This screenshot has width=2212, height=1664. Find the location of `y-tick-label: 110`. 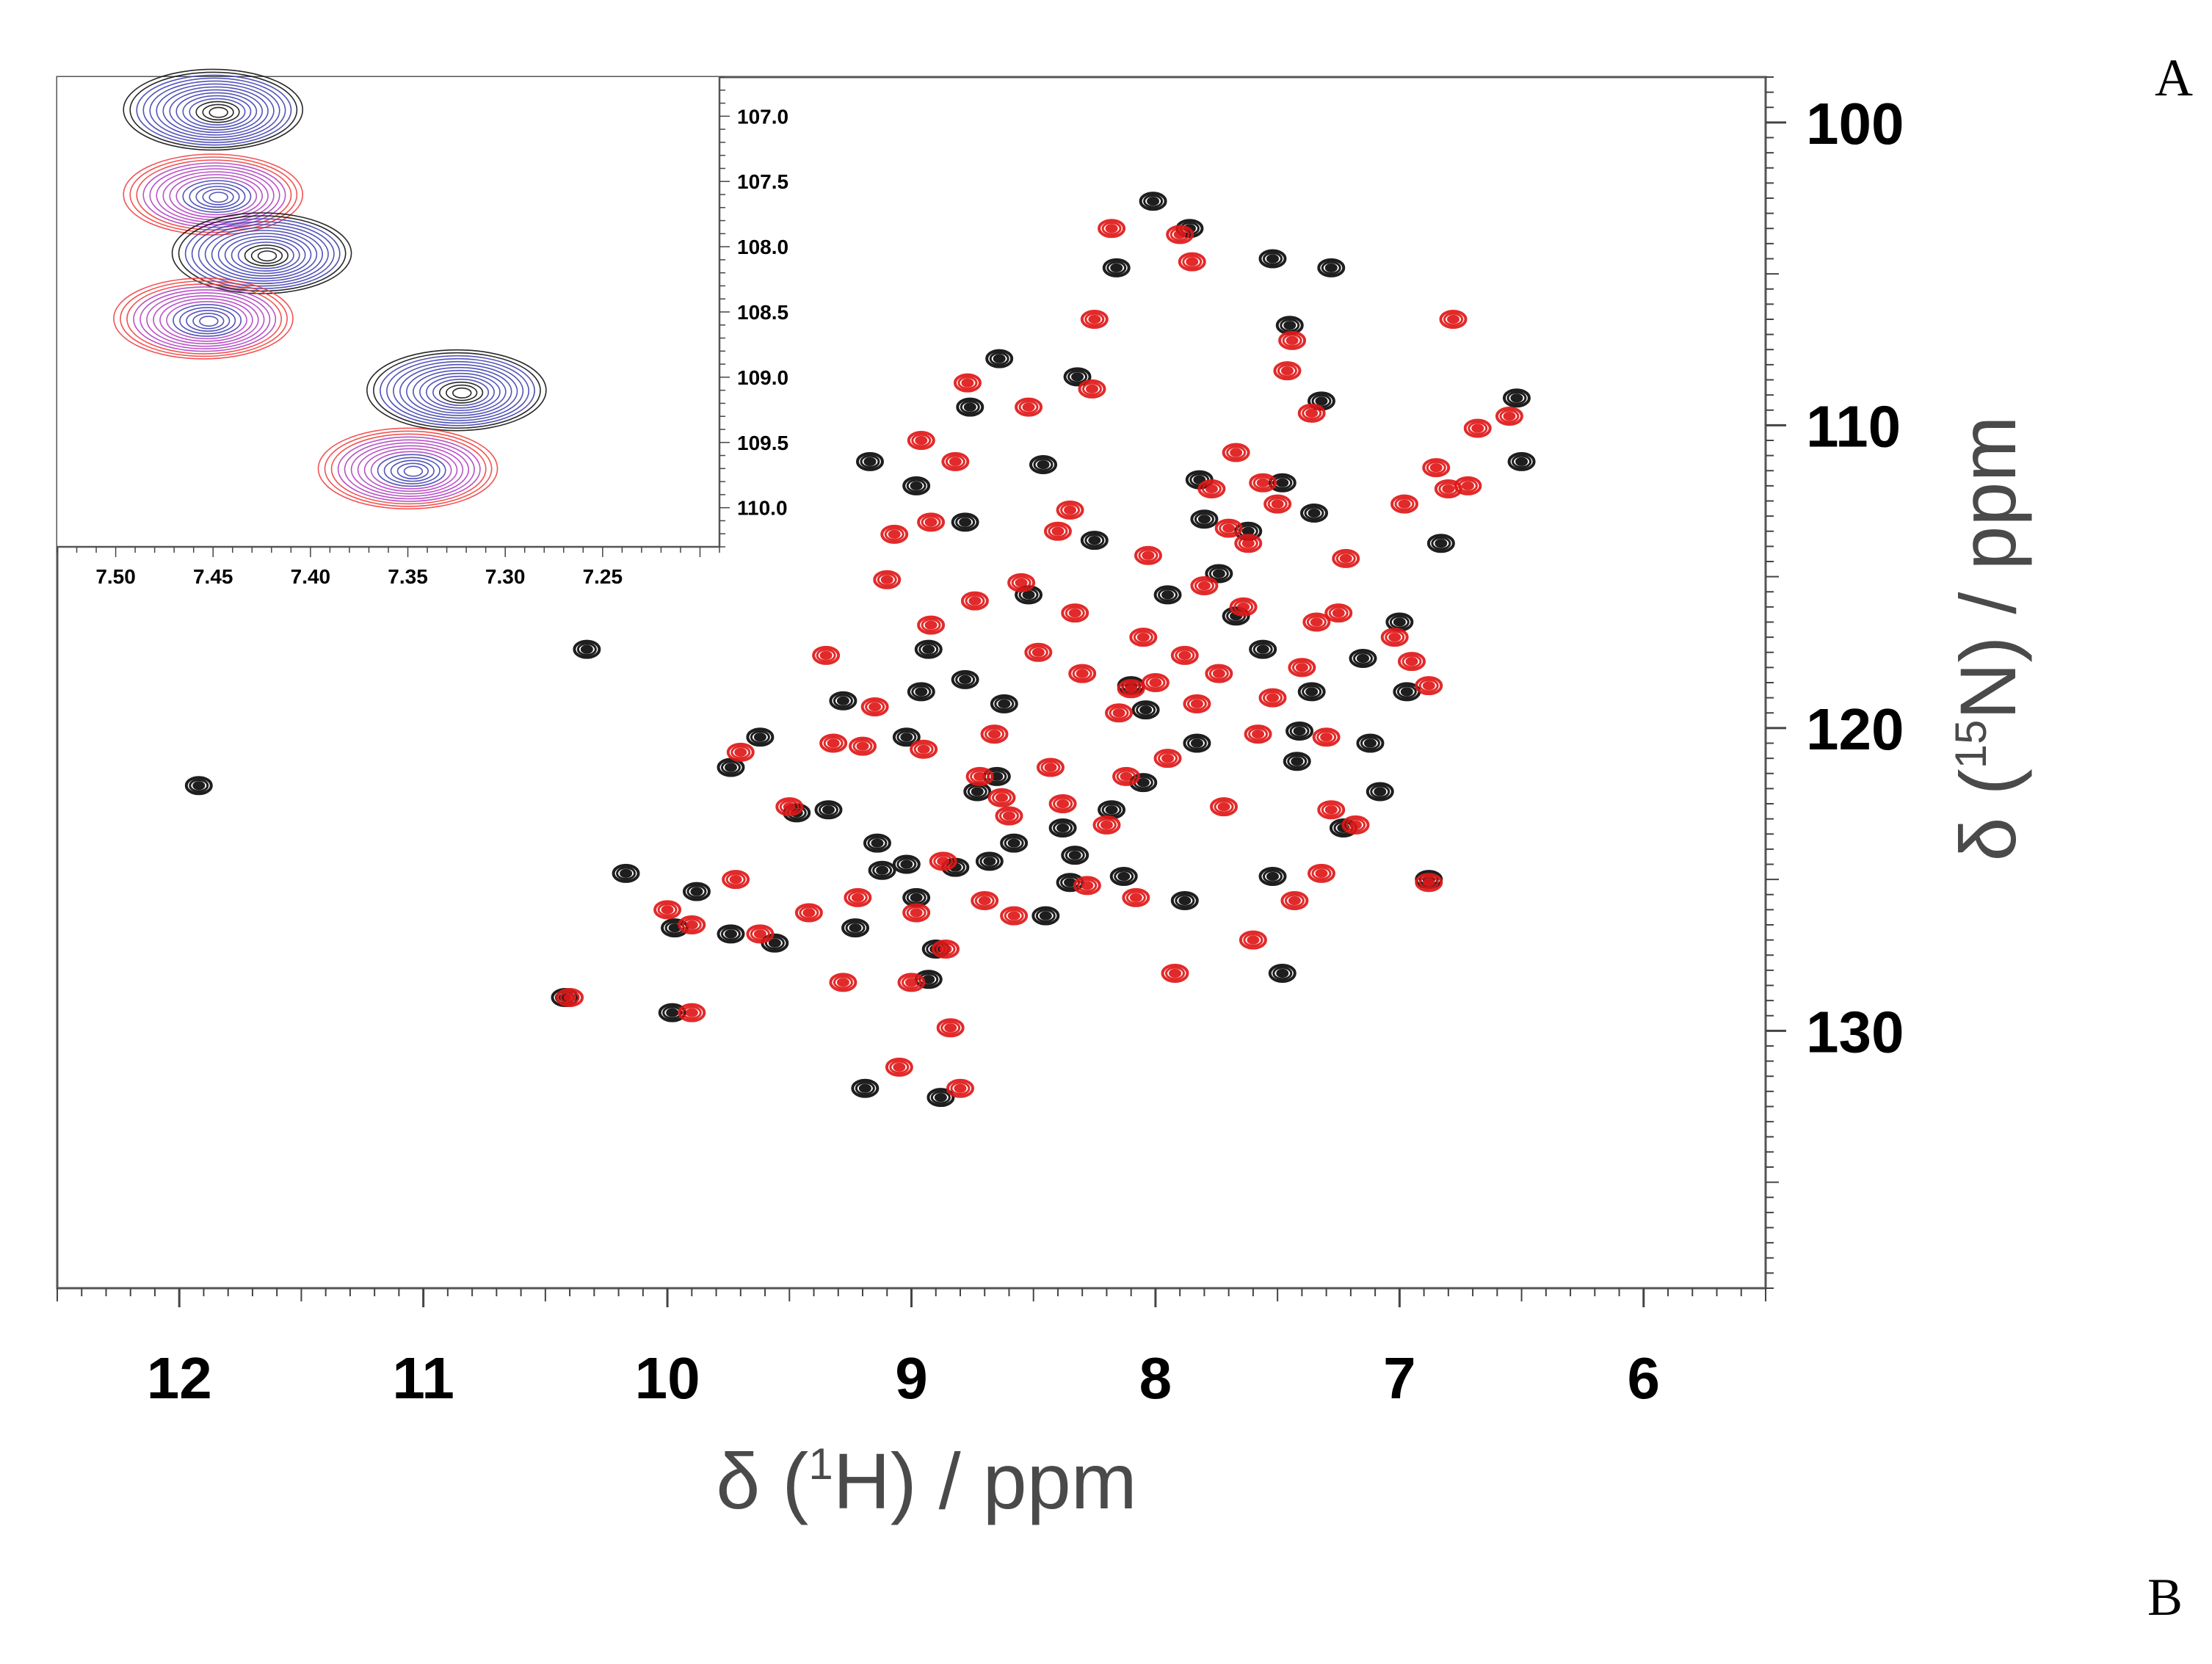

y-tick-label: 110 is located at coordinates (1853, 426).